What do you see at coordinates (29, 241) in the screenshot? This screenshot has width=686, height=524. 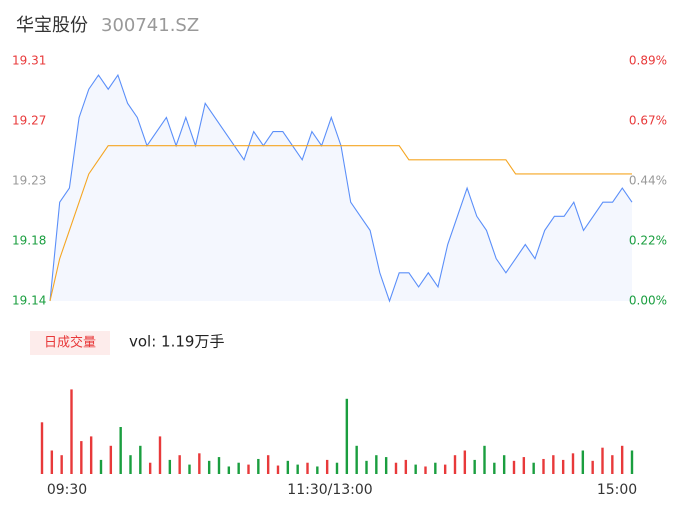 I see `y-tick-label: 19.18` at bounding box center [29, 241].